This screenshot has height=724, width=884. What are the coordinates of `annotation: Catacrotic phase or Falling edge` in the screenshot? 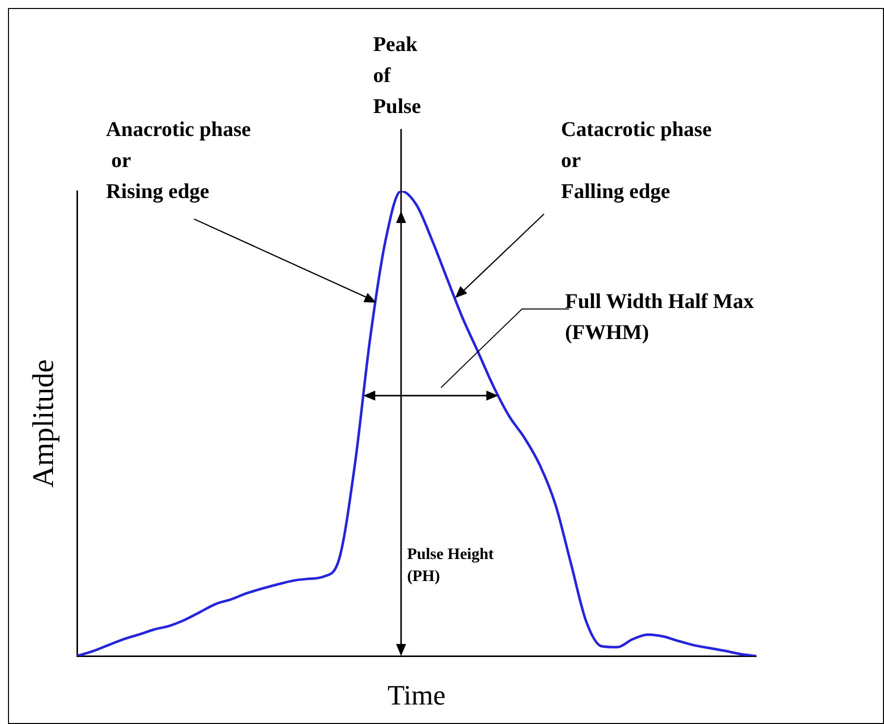 It's located at (636, 160).